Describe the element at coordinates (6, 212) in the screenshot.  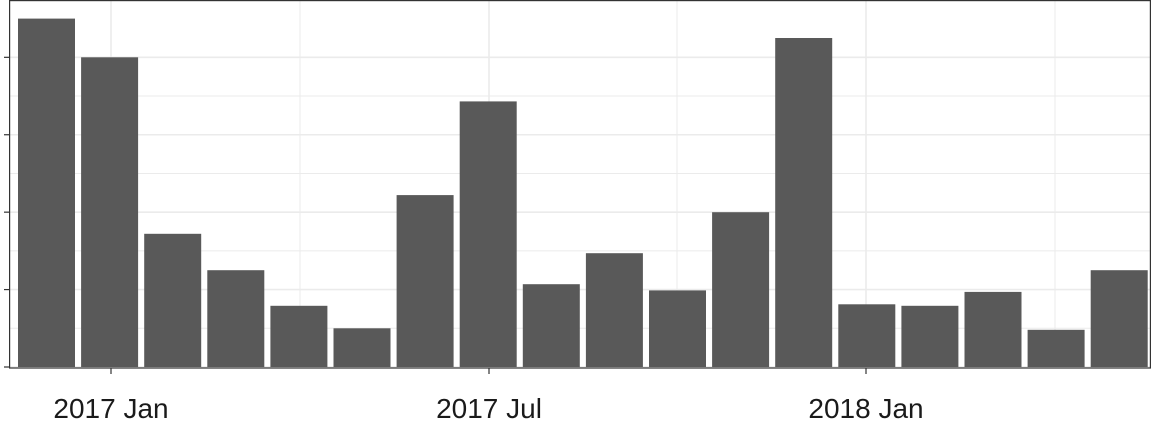
I see `y-axis` at that location.